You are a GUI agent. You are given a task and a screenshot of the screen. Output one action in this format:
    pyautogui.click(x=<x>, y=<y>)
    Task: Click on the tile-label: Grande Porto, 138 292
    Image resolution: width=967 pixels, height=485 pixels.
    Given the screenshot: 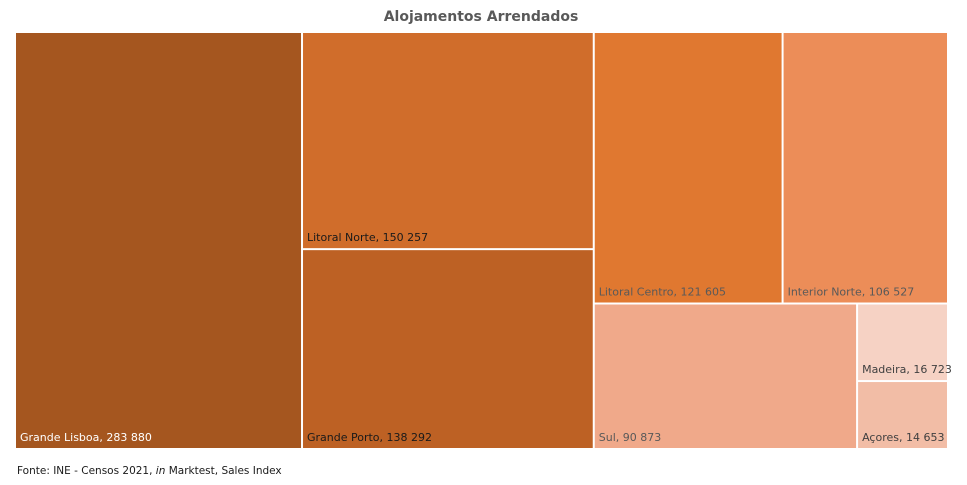 What is the action you would take?
    pyautogui.click(x=369, y=437)
    